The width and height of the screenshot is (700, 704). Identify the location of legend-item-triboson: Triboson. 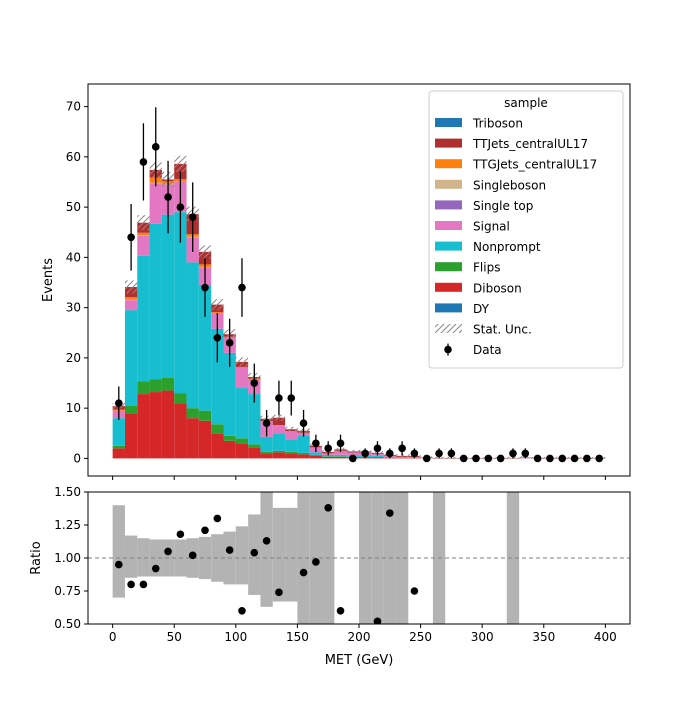
(479, 124).